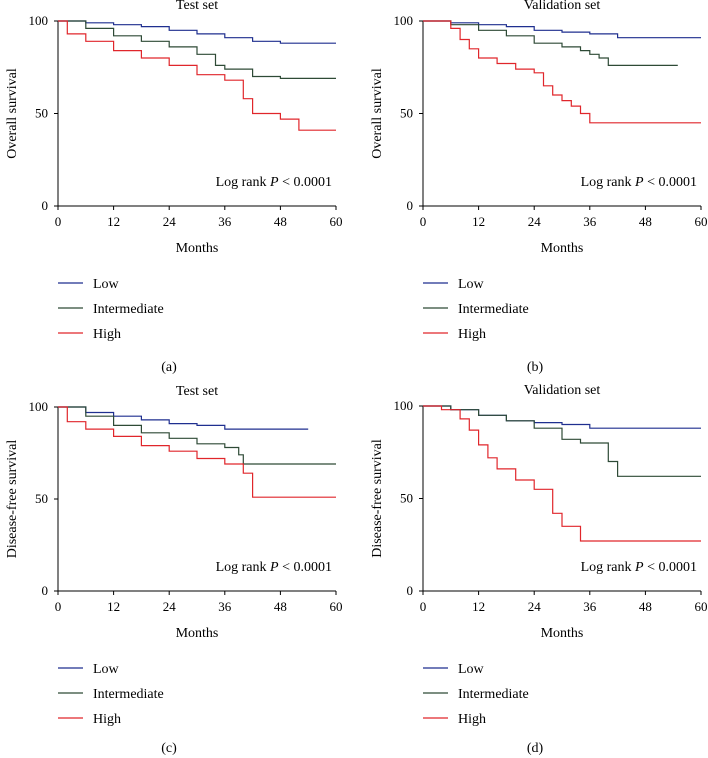 The height and width of the screenshot is (758, 708). What do you see at coordinates (472, 719) in the screenshot?
I see `legend-label: High` at bounding box center [472, 719].